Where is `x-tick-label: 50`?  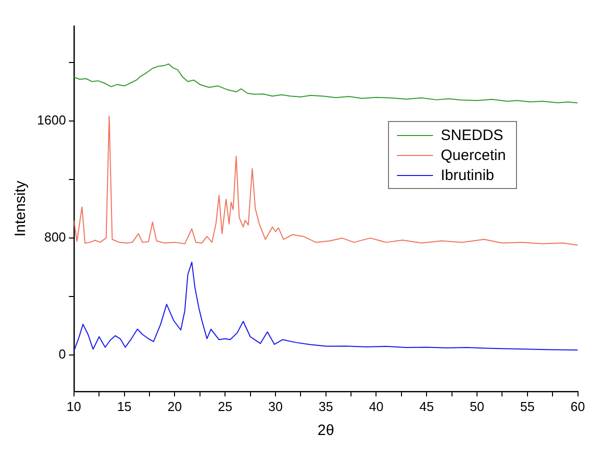 x-tick-label: 50 is located at coordinates (477, 406).